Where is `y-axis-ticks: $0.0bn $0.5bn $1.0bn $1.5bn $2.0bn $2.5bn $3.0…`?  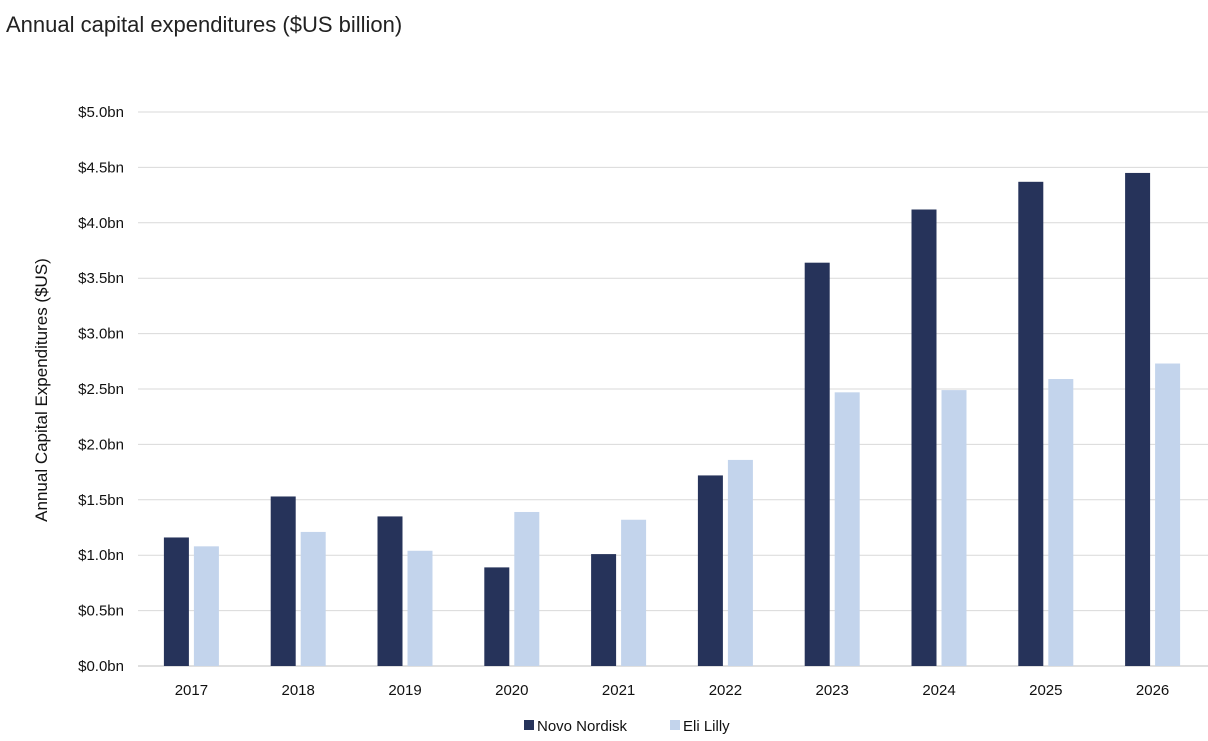 y-axis-ticks: $0.0bn $0.5bn $1.0bn $1.5bn $2.0bn $2.5bn $3.0… is located at coordinates (101, 389).